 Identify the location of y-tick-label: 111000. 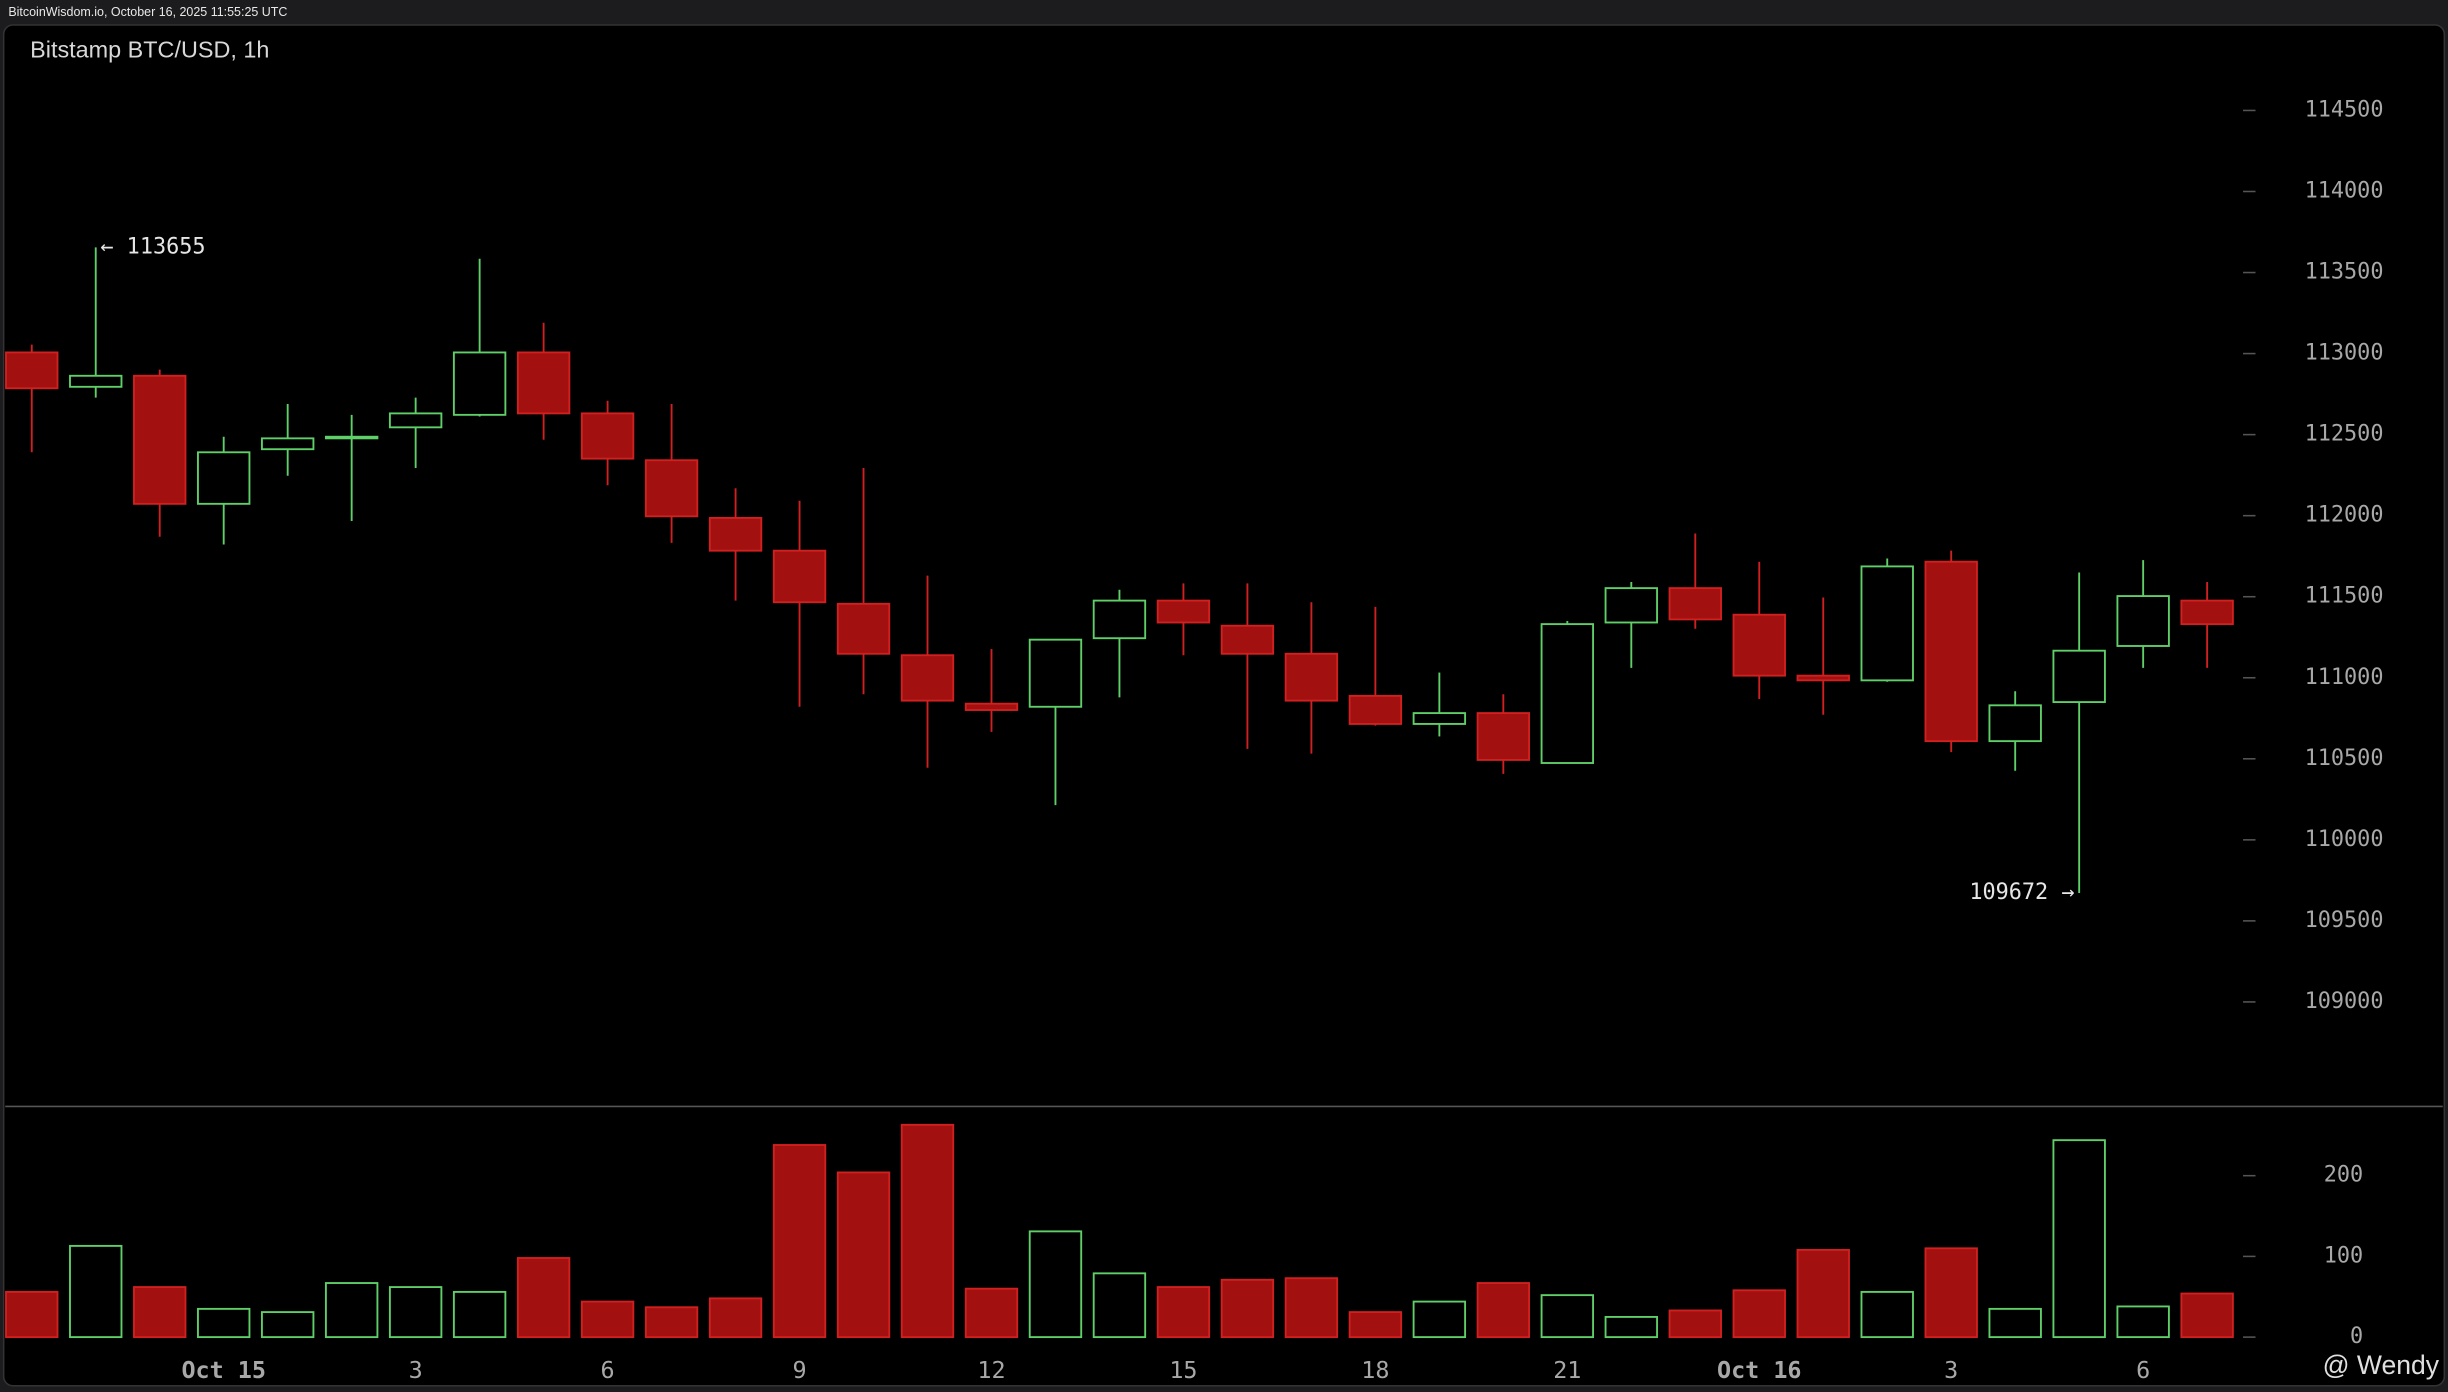
(2344, 677).